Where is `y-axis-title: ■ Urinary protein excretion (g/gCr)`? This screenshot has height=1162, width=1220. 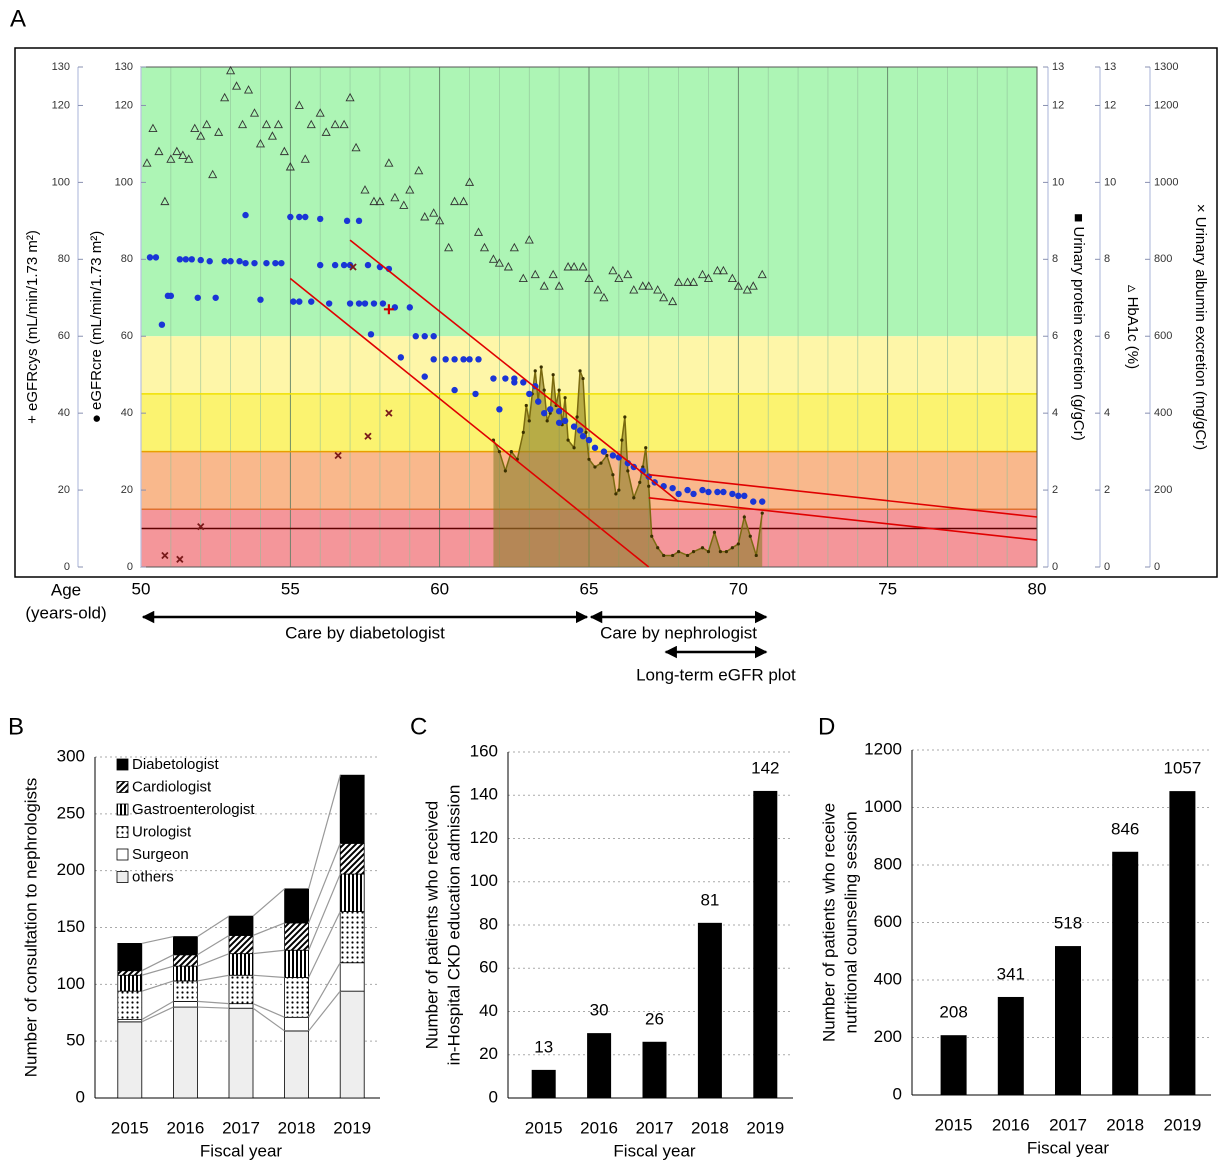
y-axis-title: ■ Urinary protein excretion (g/gCr) is located at coordinates (1078, 326).